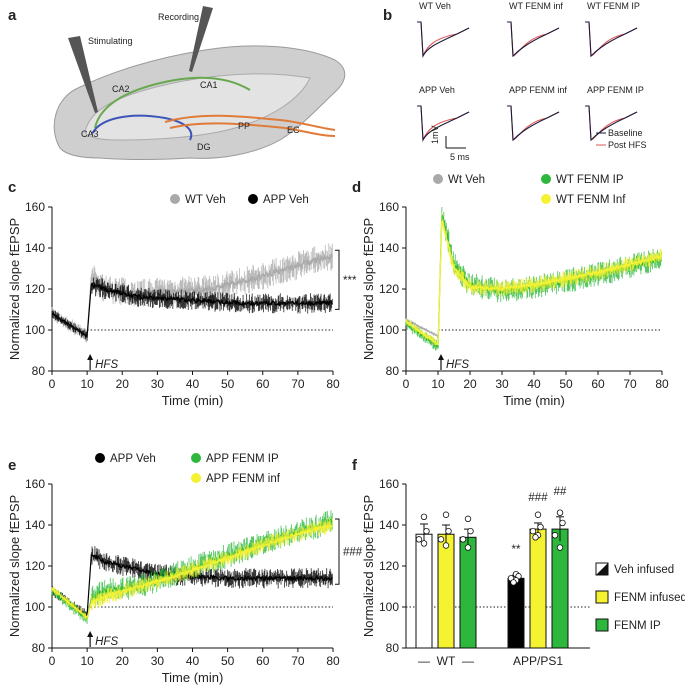 The width and height of the screenshot is (685, 686). Describe the element at coordinates (87, 384) in the screenshot. I see `xtick-label-c-1: 10` at that location.